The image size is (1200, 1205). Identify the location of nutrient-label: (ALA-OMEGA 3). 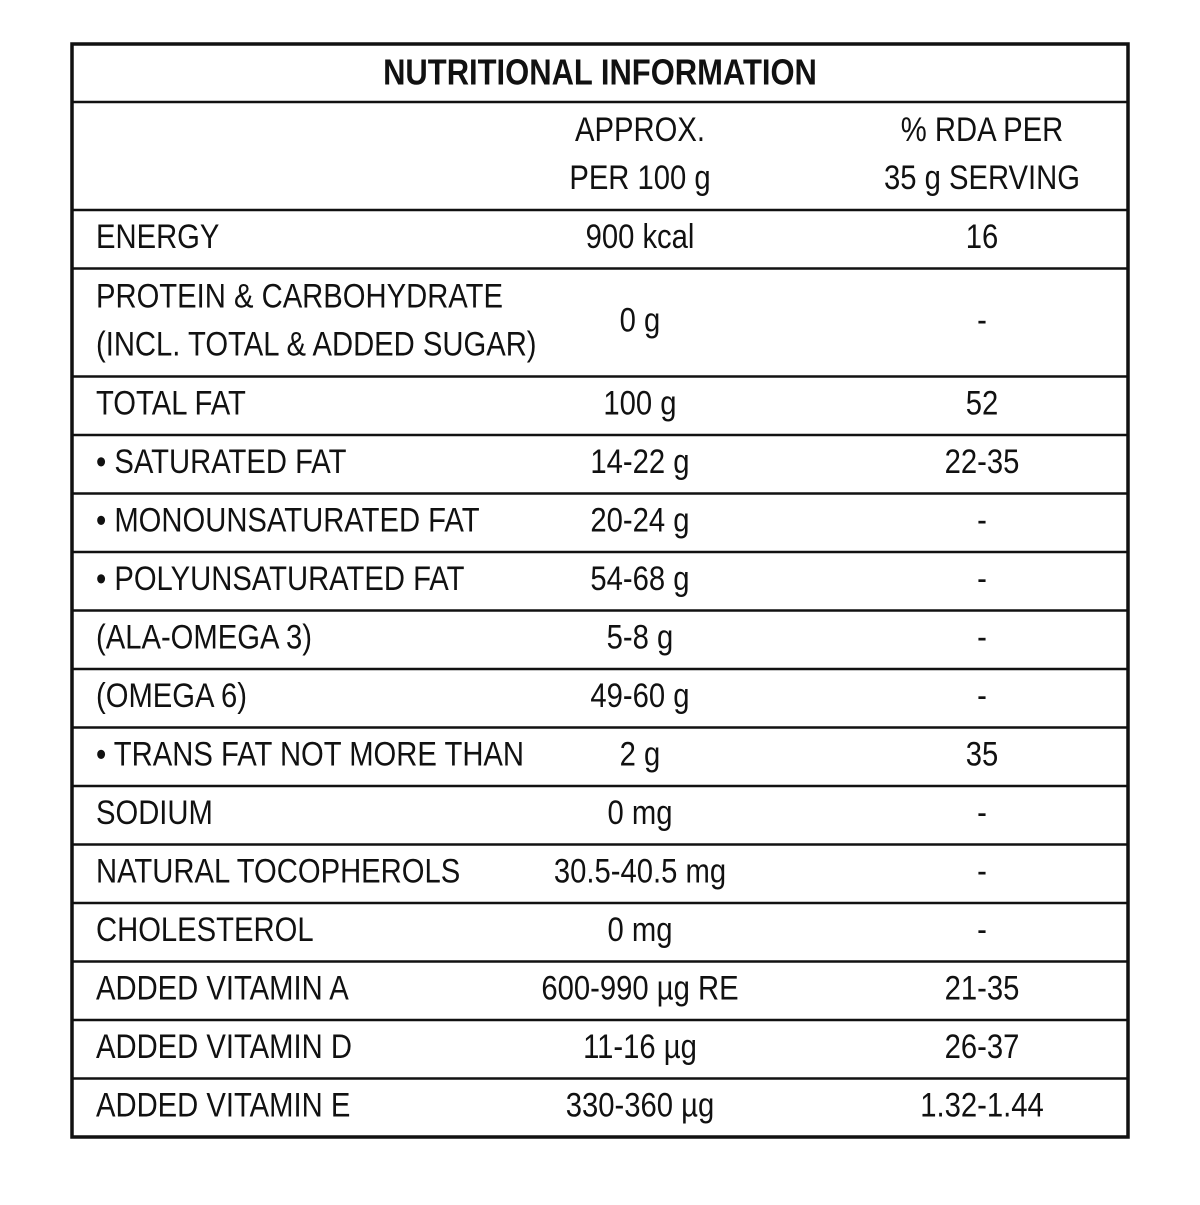
(204, 637).